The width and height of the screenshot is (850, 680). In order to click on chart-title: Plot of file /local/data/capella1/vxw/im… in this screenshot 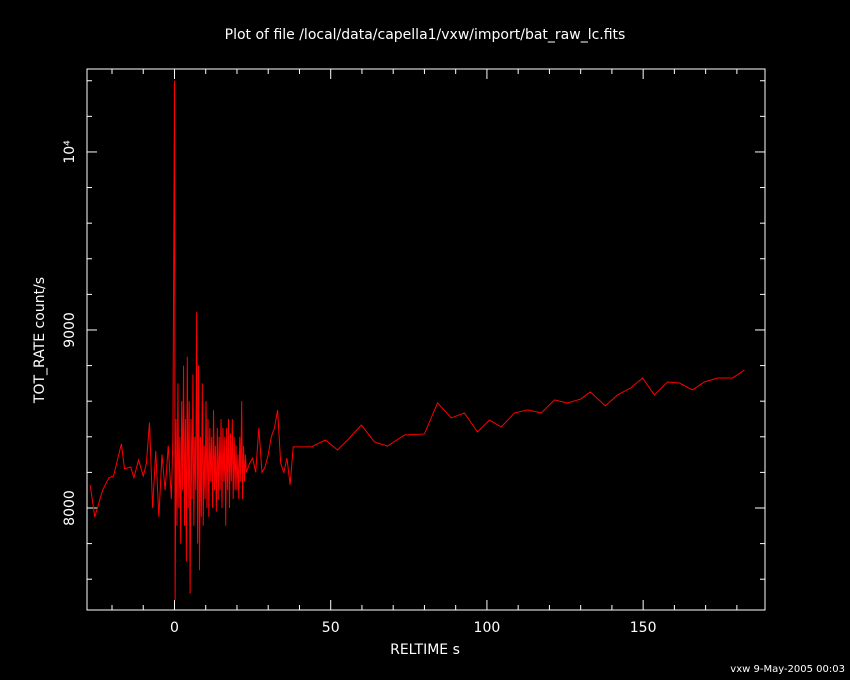, I will do `click(425, 35)`.